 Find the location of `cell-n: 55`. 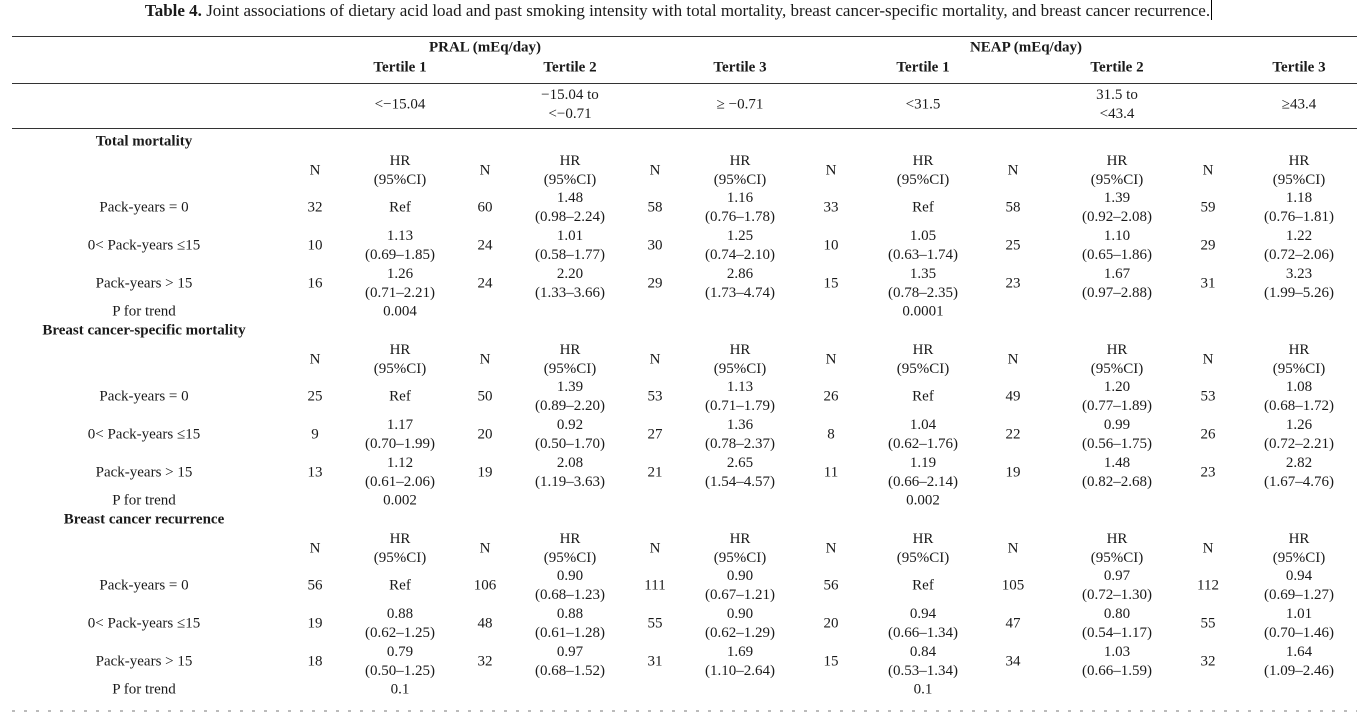

cell-n: 55 is located at coordinates (655, 623).